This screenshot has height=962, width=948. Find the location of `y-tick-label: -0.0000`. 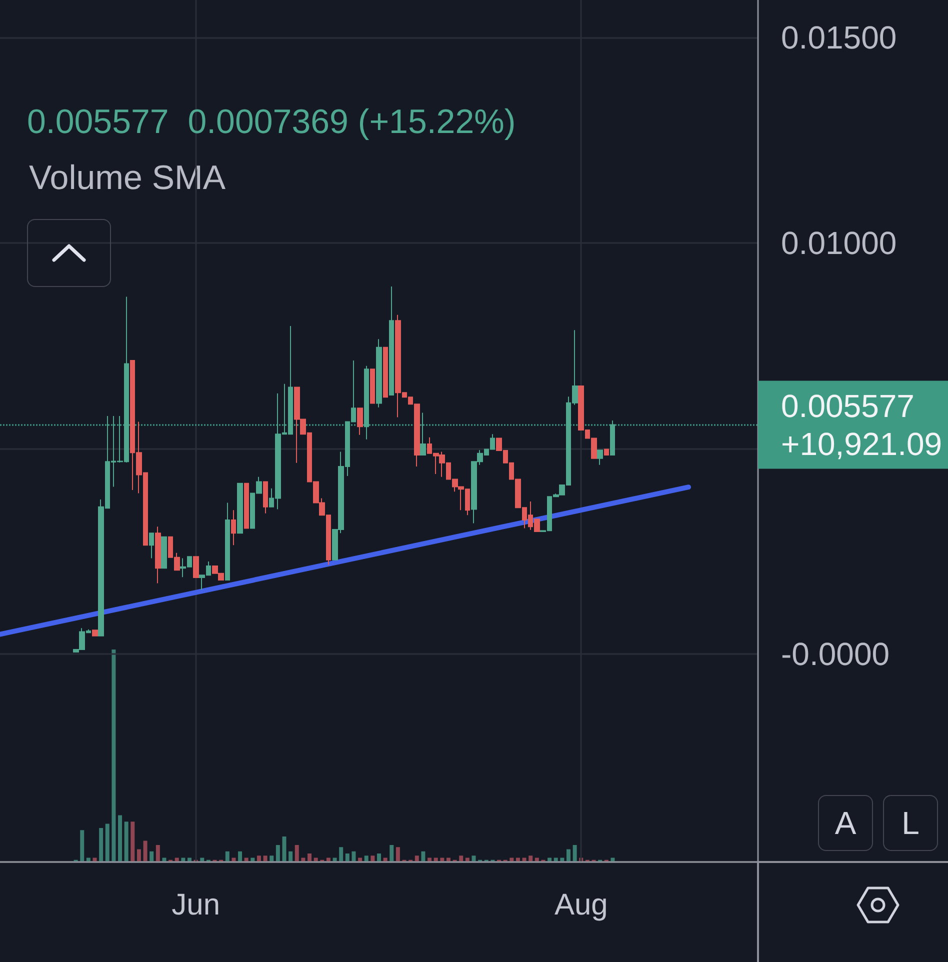

y-tick-label: -0.0000 is located at coordinates (835, 654).